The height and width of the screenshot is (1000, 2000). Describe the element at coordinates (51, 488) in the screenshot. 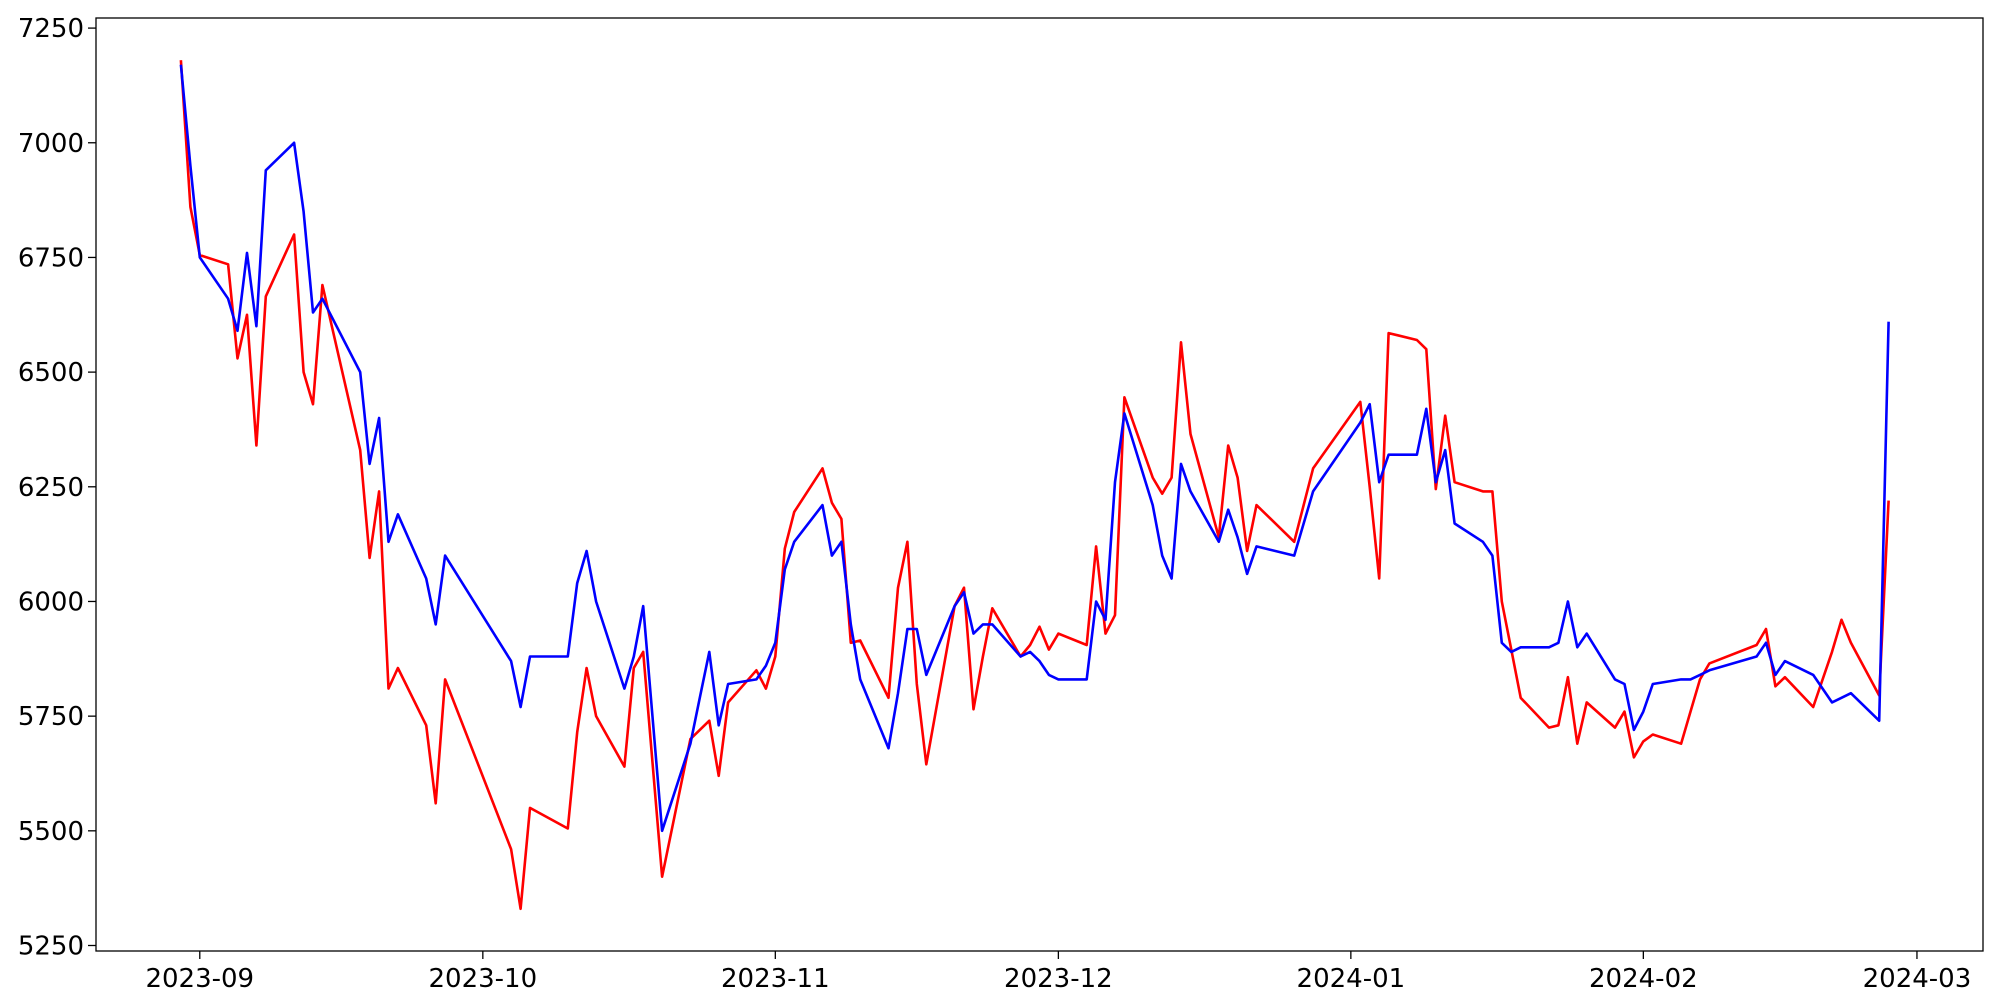

I see `y-tick-label: 6250` at that location.